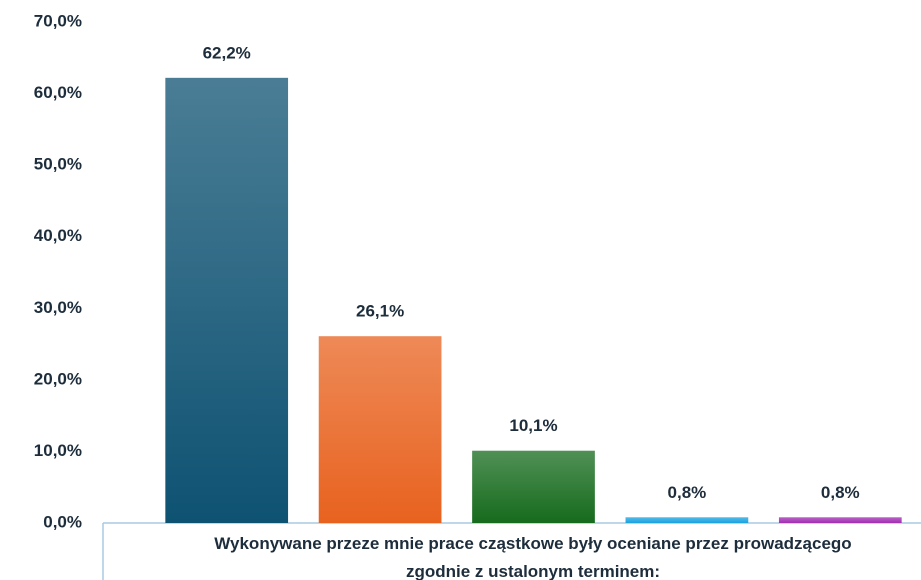 The width and height of the screenshot is (921, 580). I want to click on y-tick-label: 50,0%, so click(58, 164).